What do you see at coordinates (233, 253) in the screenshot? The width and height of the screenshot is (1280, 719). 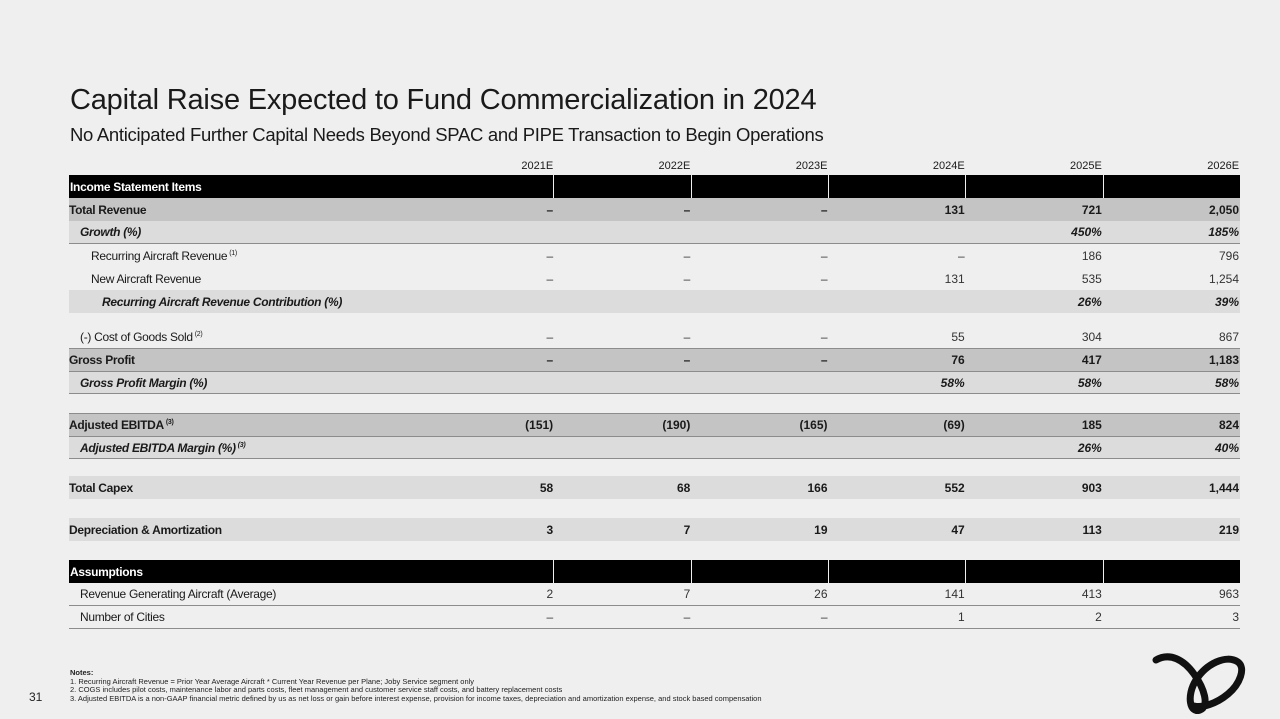 I see `footnote-ref: (1)` at bounding box center [233, 253].